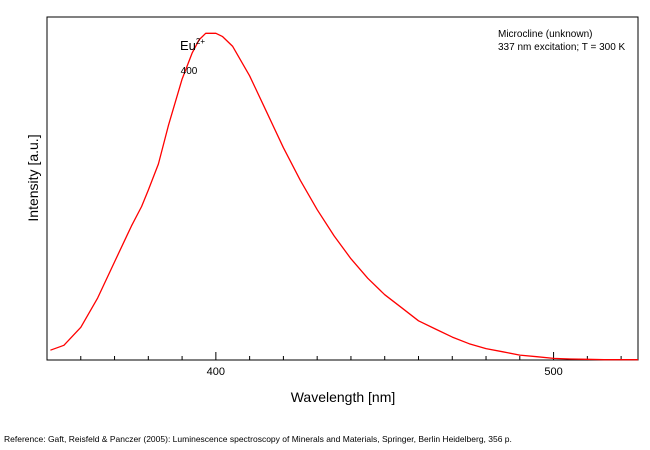 The height and width of the screenshot is (450, 650). Describe the element at coordinates (189, 71) in the screenshot. I see `peak-label: 400` at that location.